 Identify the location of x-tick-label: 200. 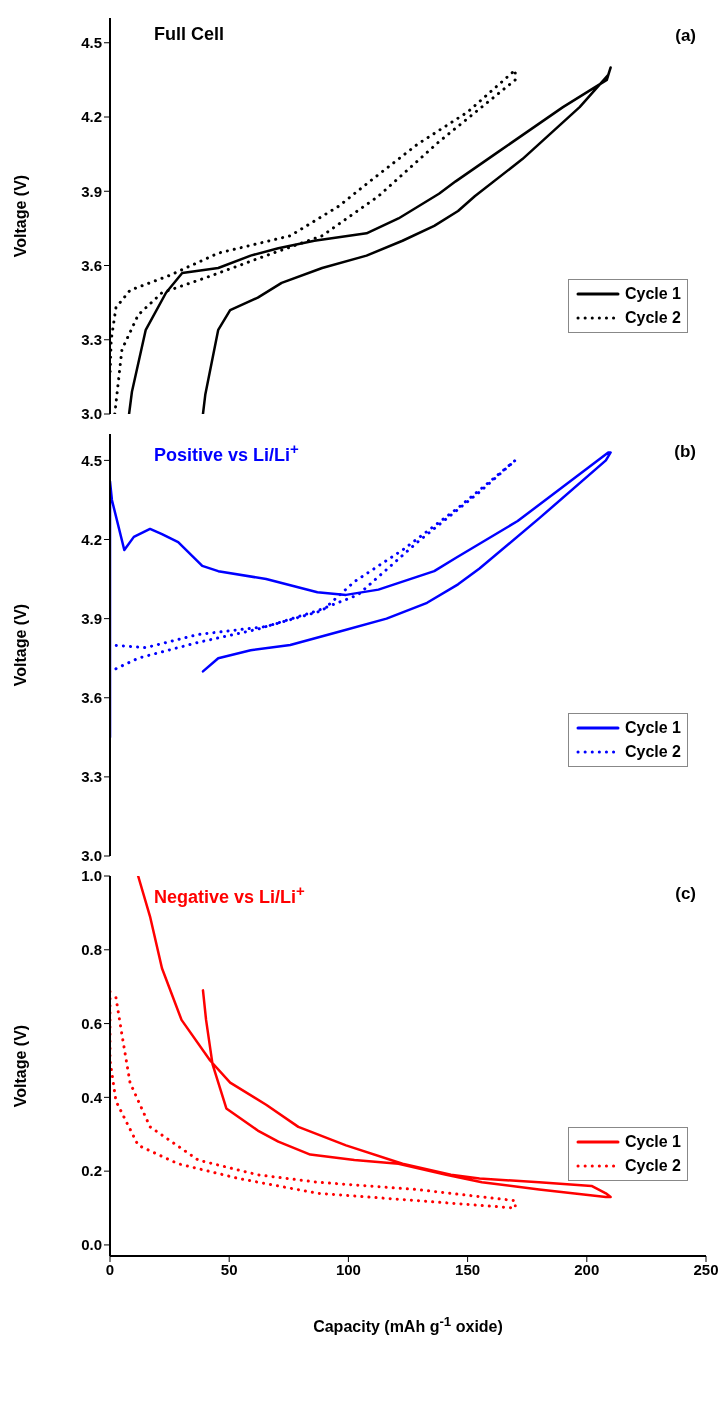
(587, 1269).